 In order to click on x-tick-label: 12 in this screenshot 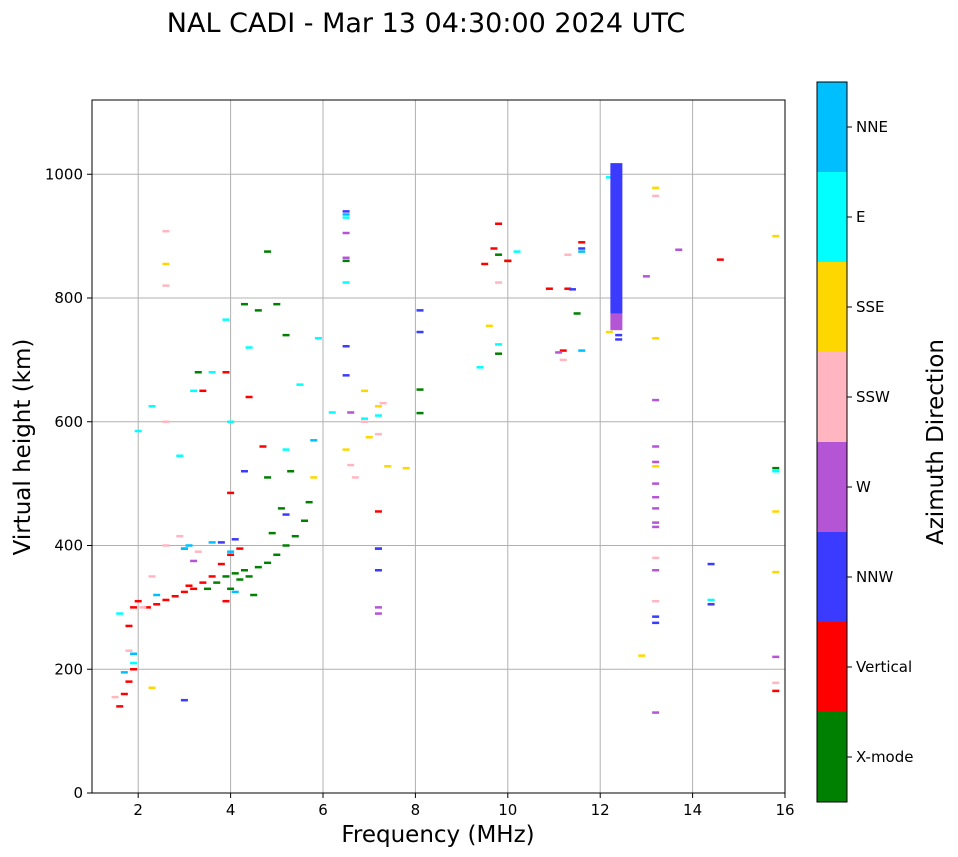, I will do `click(600, 810)`.